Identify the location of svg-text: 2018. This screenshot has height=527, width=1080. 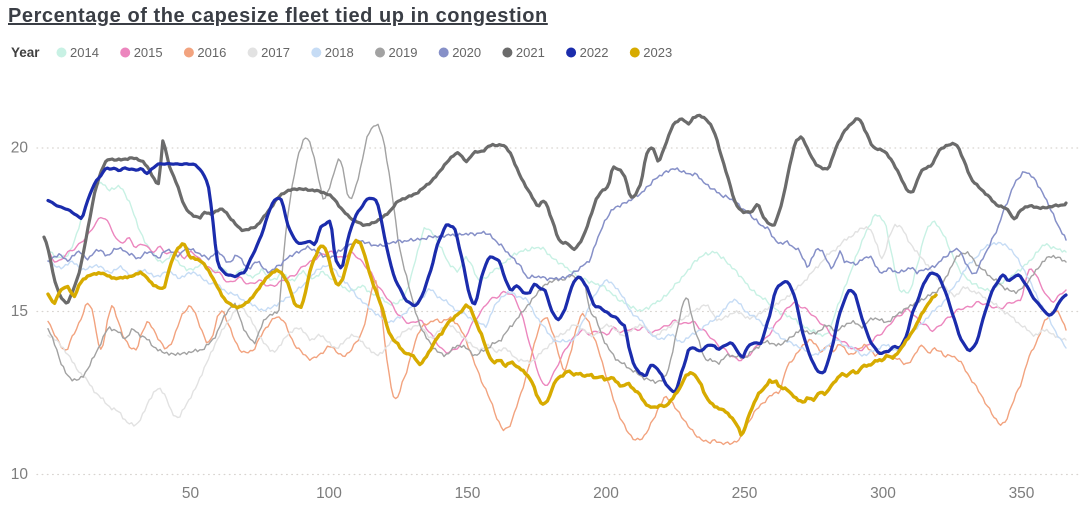
(339, 52).